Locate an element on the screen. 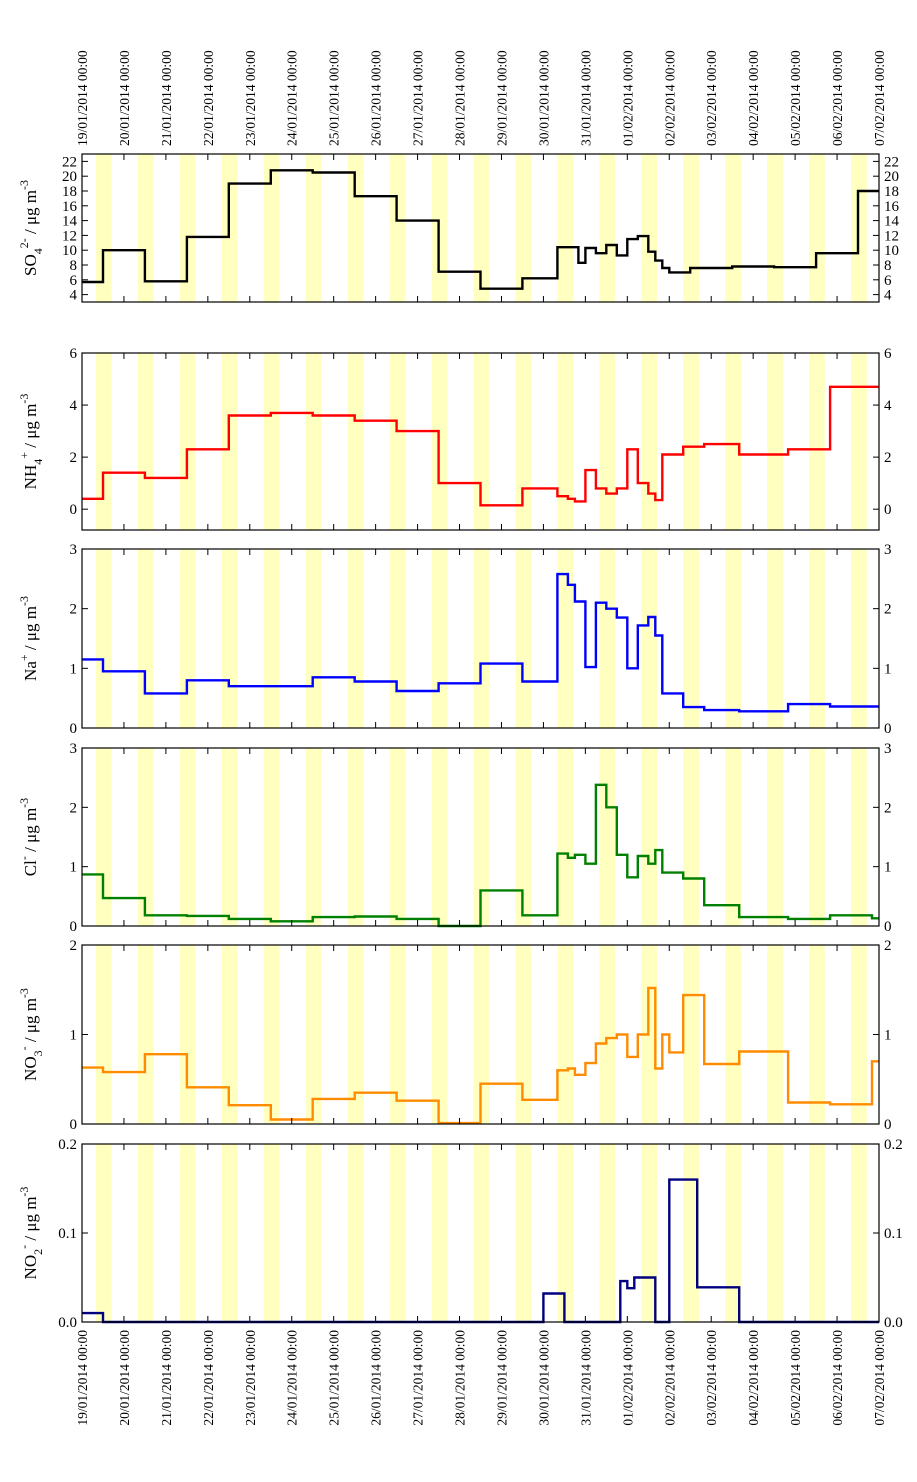 This screenshot has height=1482, width=917. ammonium-ytick-label-right: 6 is located at coordinates (888, 354).